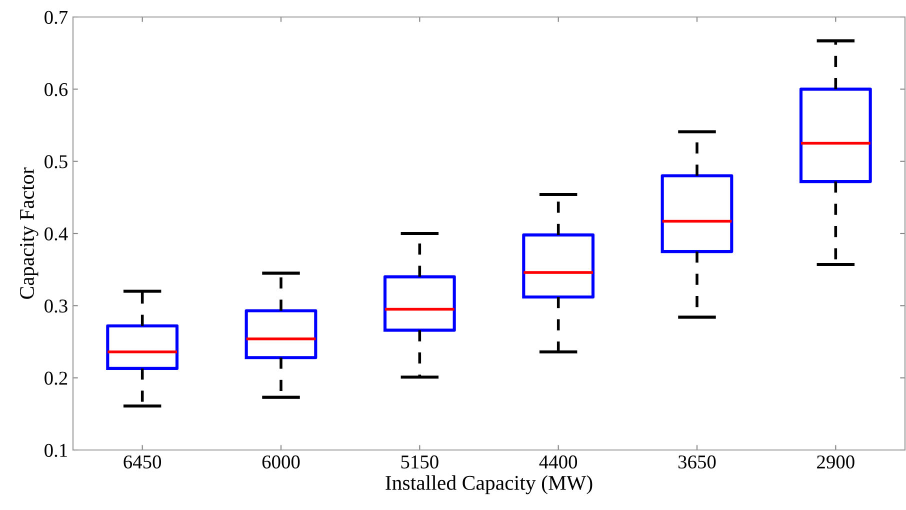  Describe the element at coordinates (56, 306) in the screenshot. I see `y-tick-label: 0.3` at that location.